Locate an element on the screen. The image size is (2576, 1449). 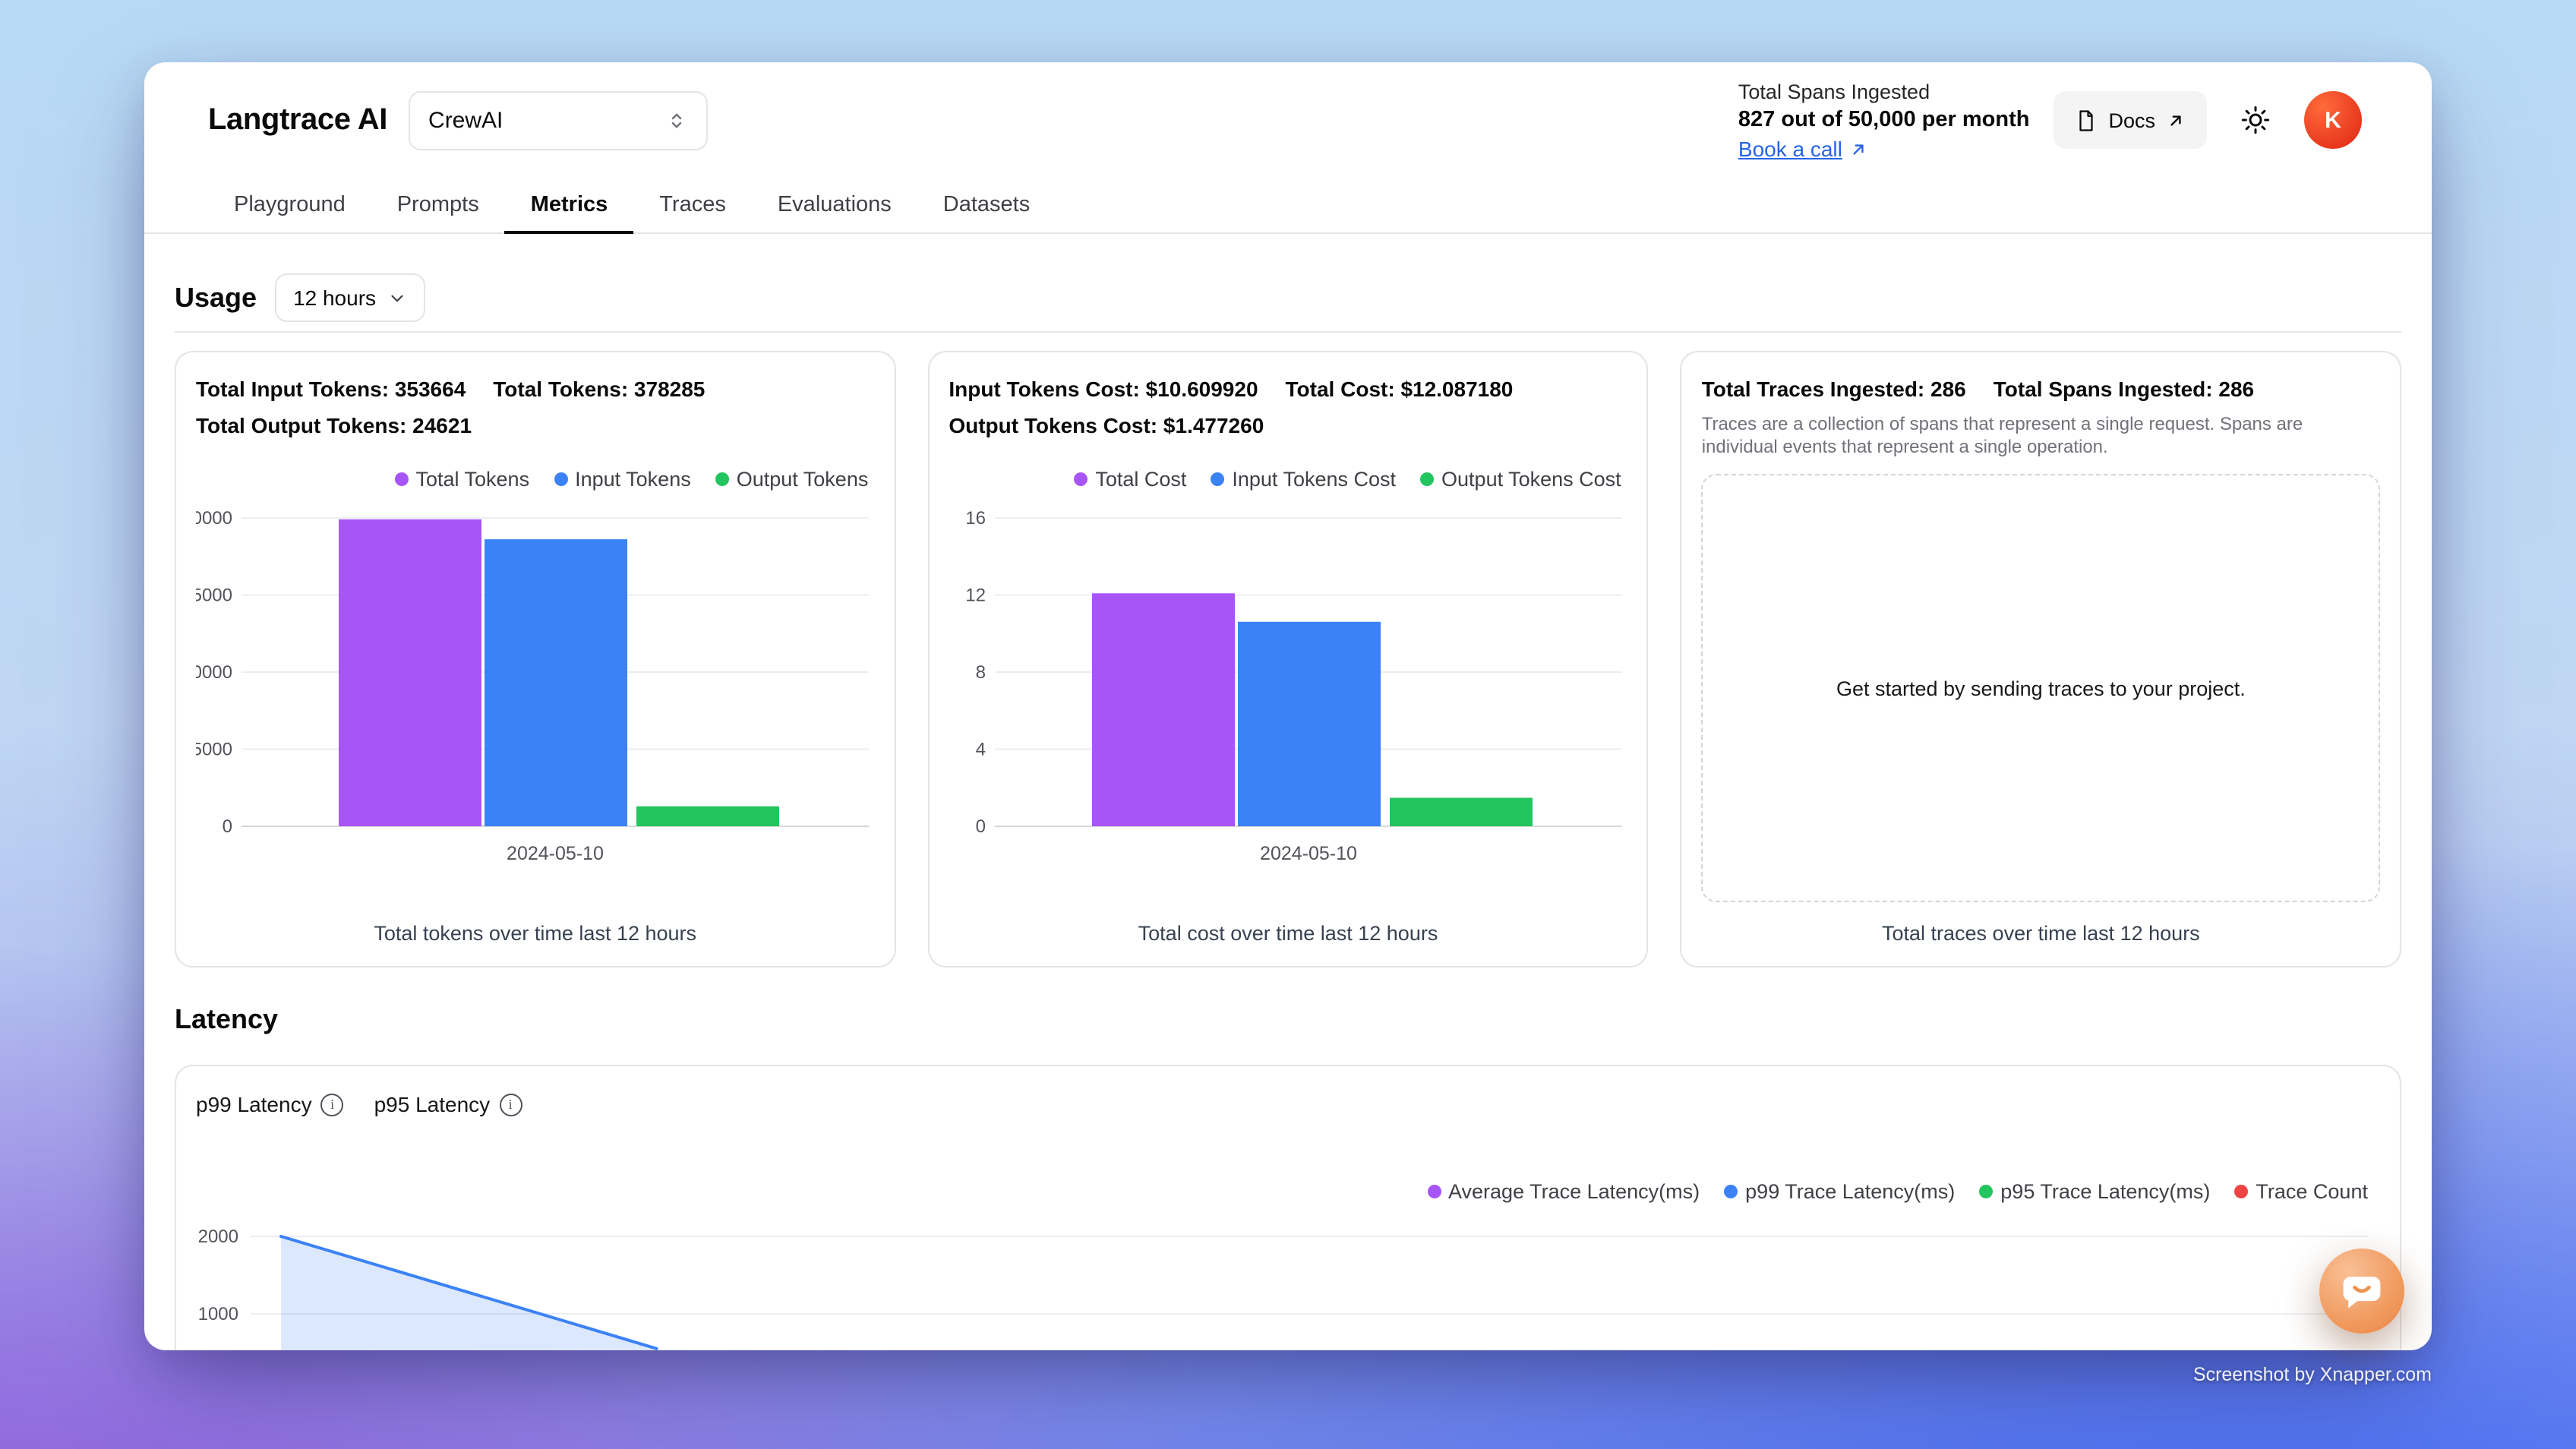
chat-widget-button is located at coordinates (2361, 1291).